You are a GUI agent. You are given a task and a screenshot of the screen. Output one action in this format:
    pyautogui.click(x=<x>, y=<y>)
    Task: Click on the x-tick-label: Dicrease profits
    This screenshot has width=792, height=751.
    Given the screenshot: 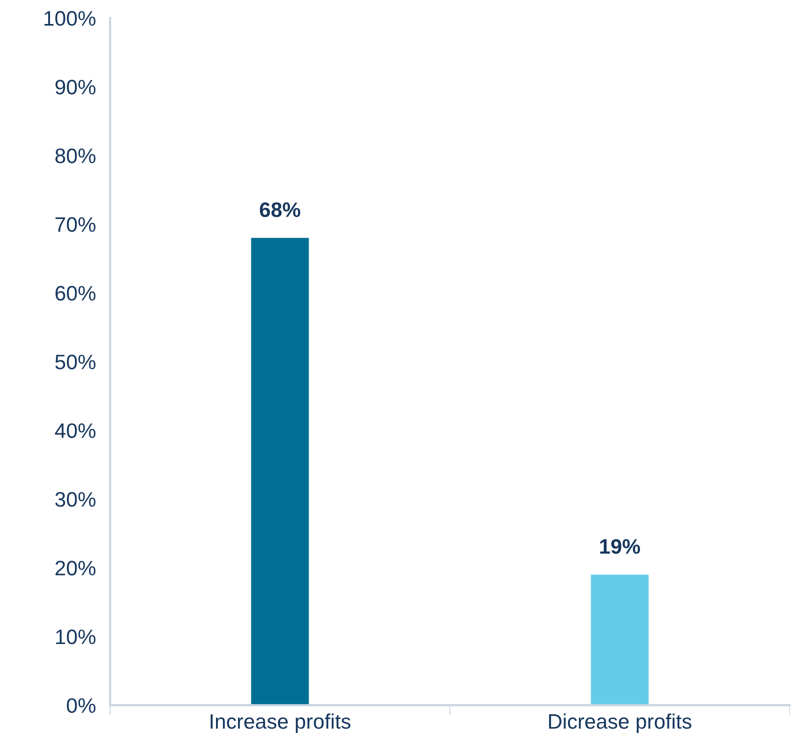 What is the action you would take?
    pyautogui.click(x=620, y=723)
    